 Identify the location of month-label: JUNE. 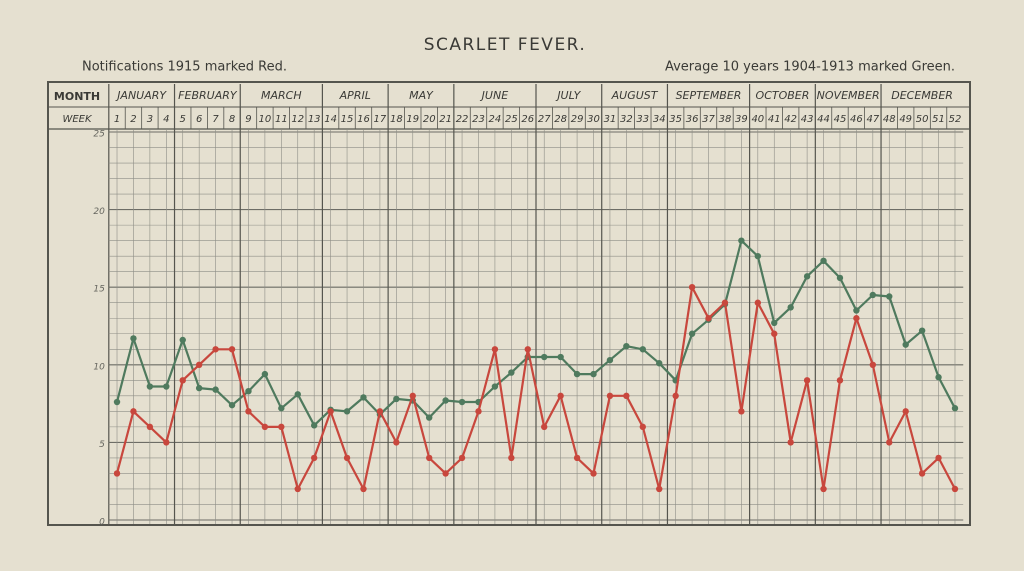
(494, 95).